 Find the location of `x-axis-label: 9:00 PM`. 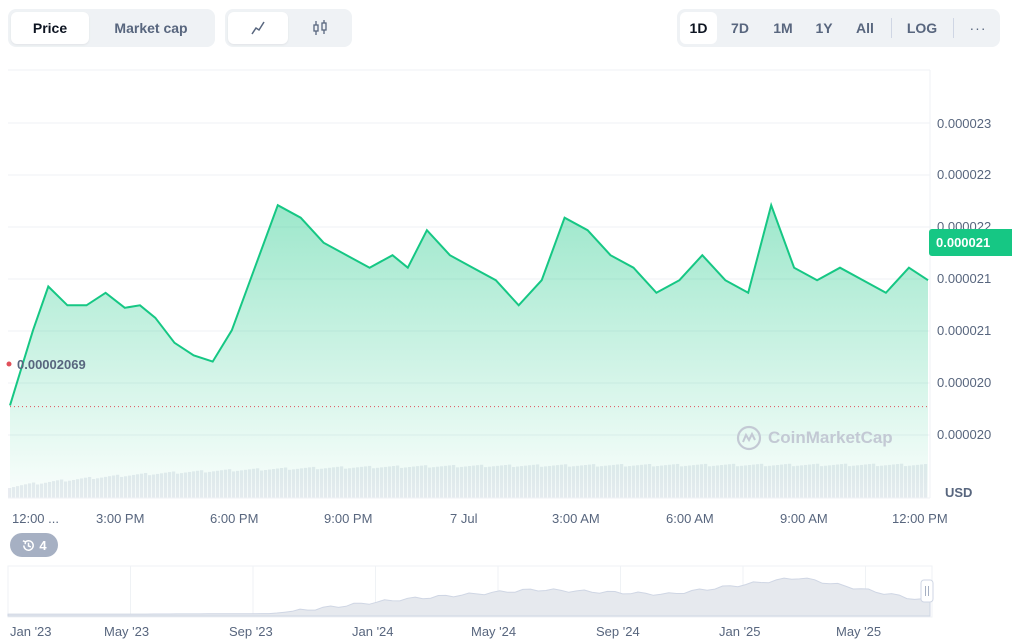

x-axis-label: 9:00 PM is located at coordinates (348, 518).